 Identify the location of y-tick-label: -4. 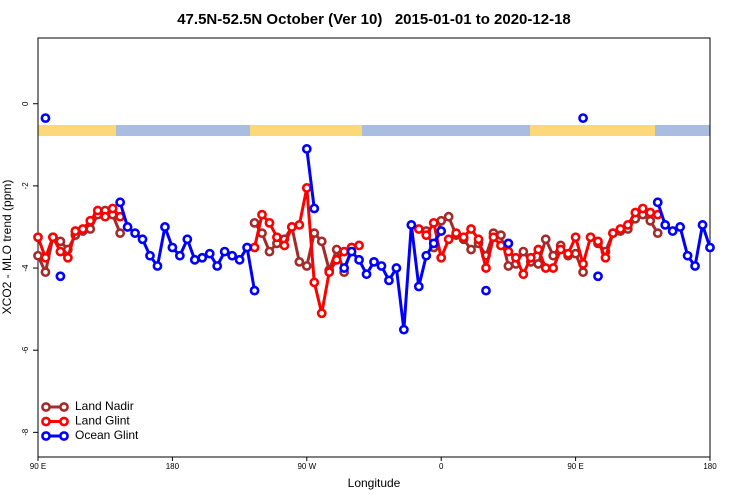
(25, 268).